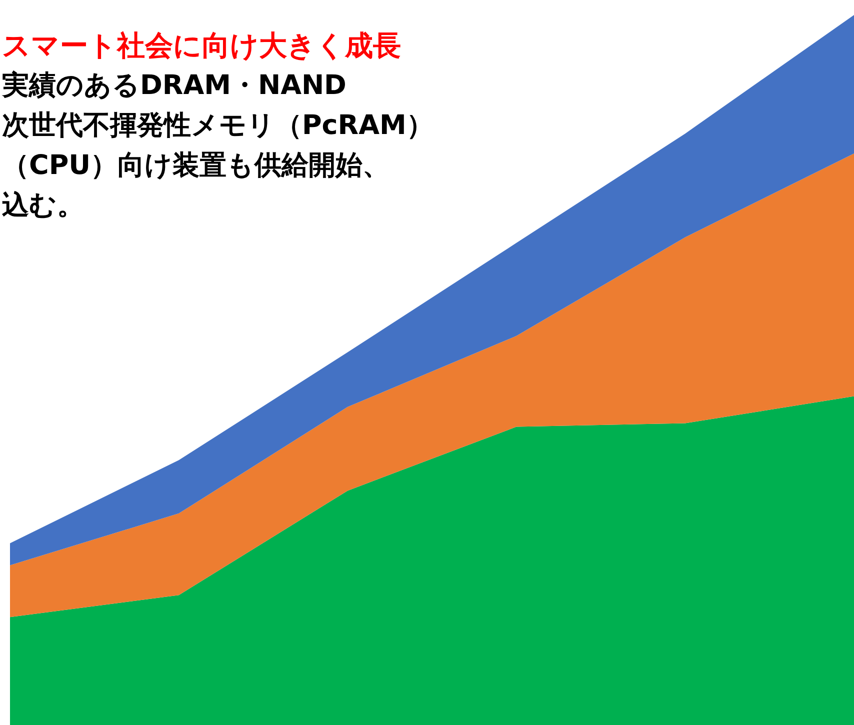 This screenshot has height=725, width=854. I want to click on annotation: 込む。, so click(43, 206).